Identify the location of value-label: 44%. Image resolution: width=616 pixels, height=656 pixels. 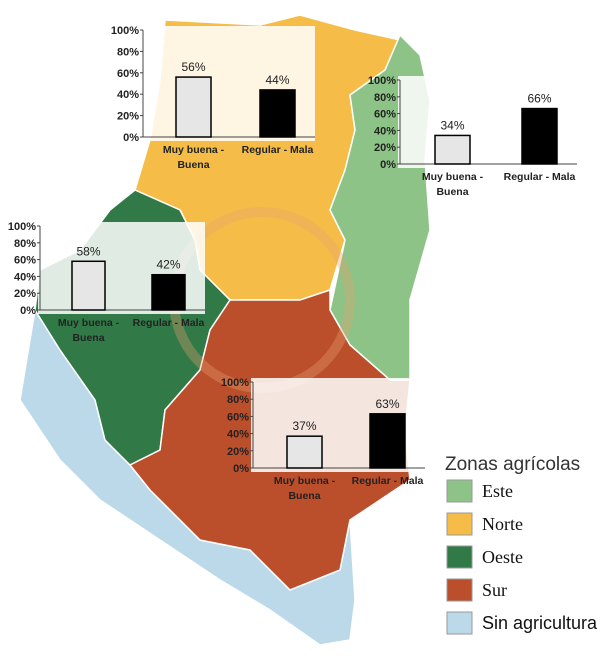
(277, 80).